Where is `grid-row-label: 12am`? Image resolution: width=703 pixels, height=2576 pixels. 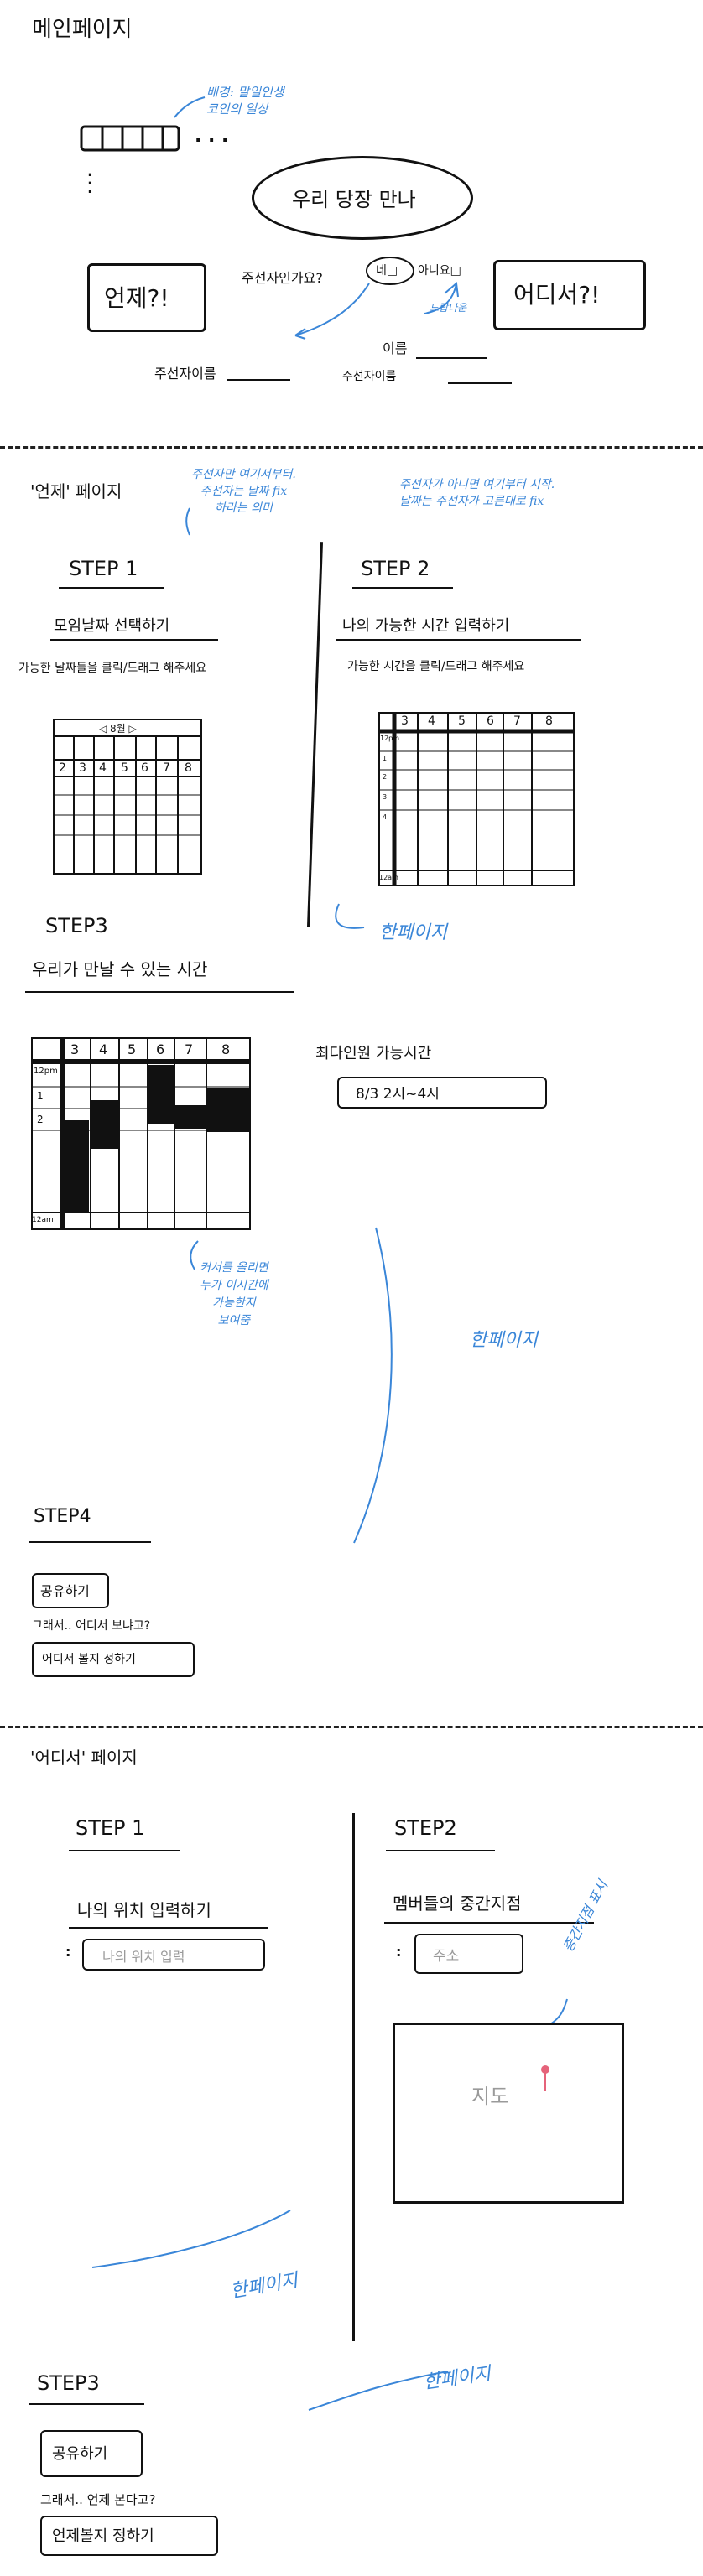 grid-row-label: 12am is located at coordinates (388, 877).